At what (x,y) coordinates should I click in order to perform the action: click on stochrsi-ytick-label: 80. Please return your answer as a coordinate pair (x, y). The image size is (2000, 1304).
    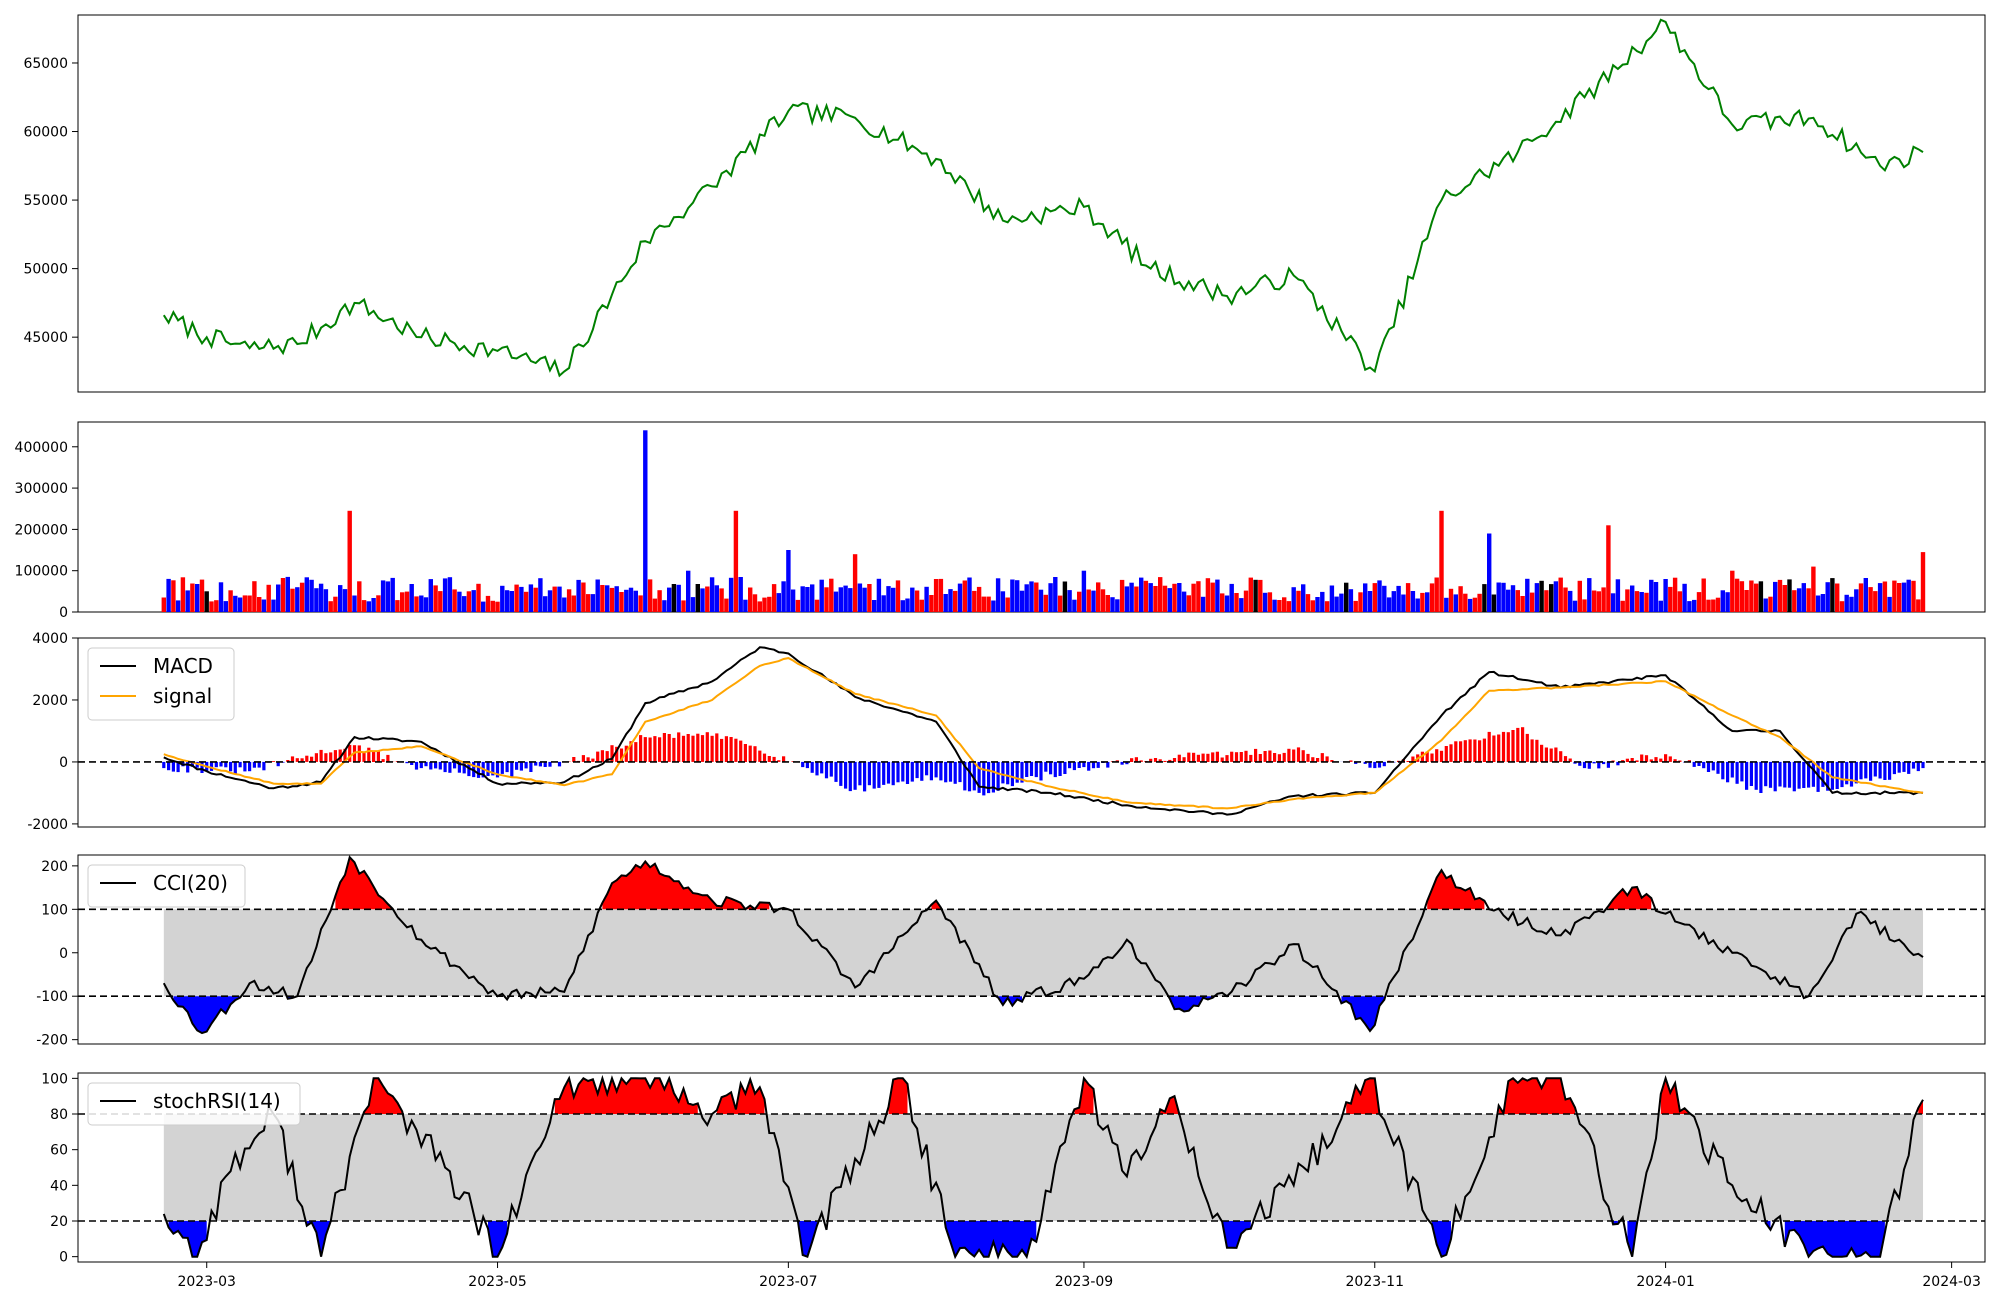
    Looking at the image, I should click on (59, 1115).